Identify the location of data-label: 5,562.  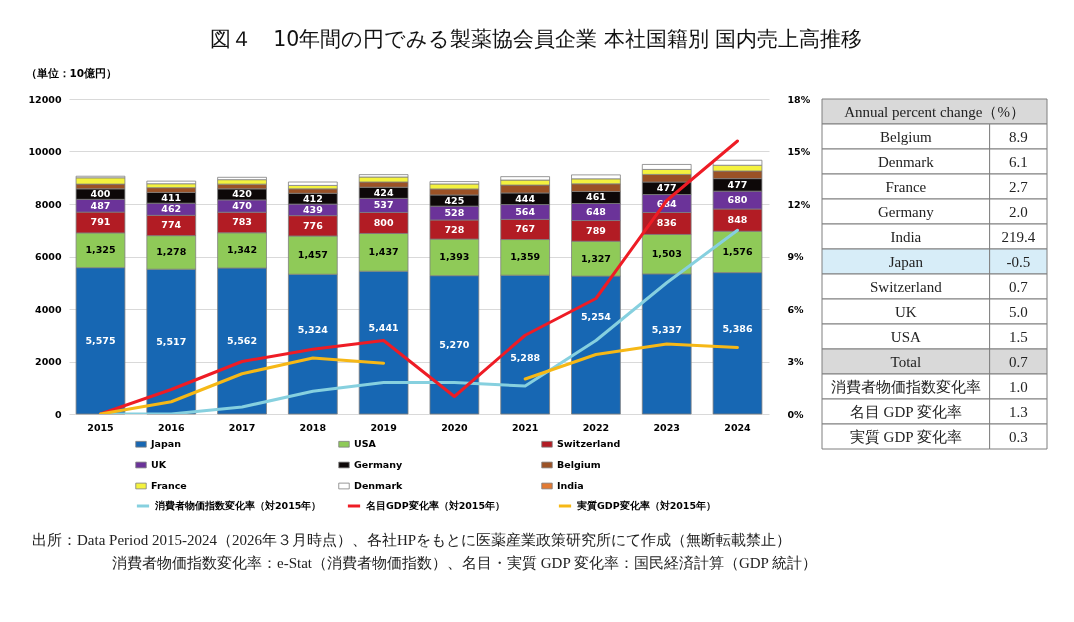
(242, 340).